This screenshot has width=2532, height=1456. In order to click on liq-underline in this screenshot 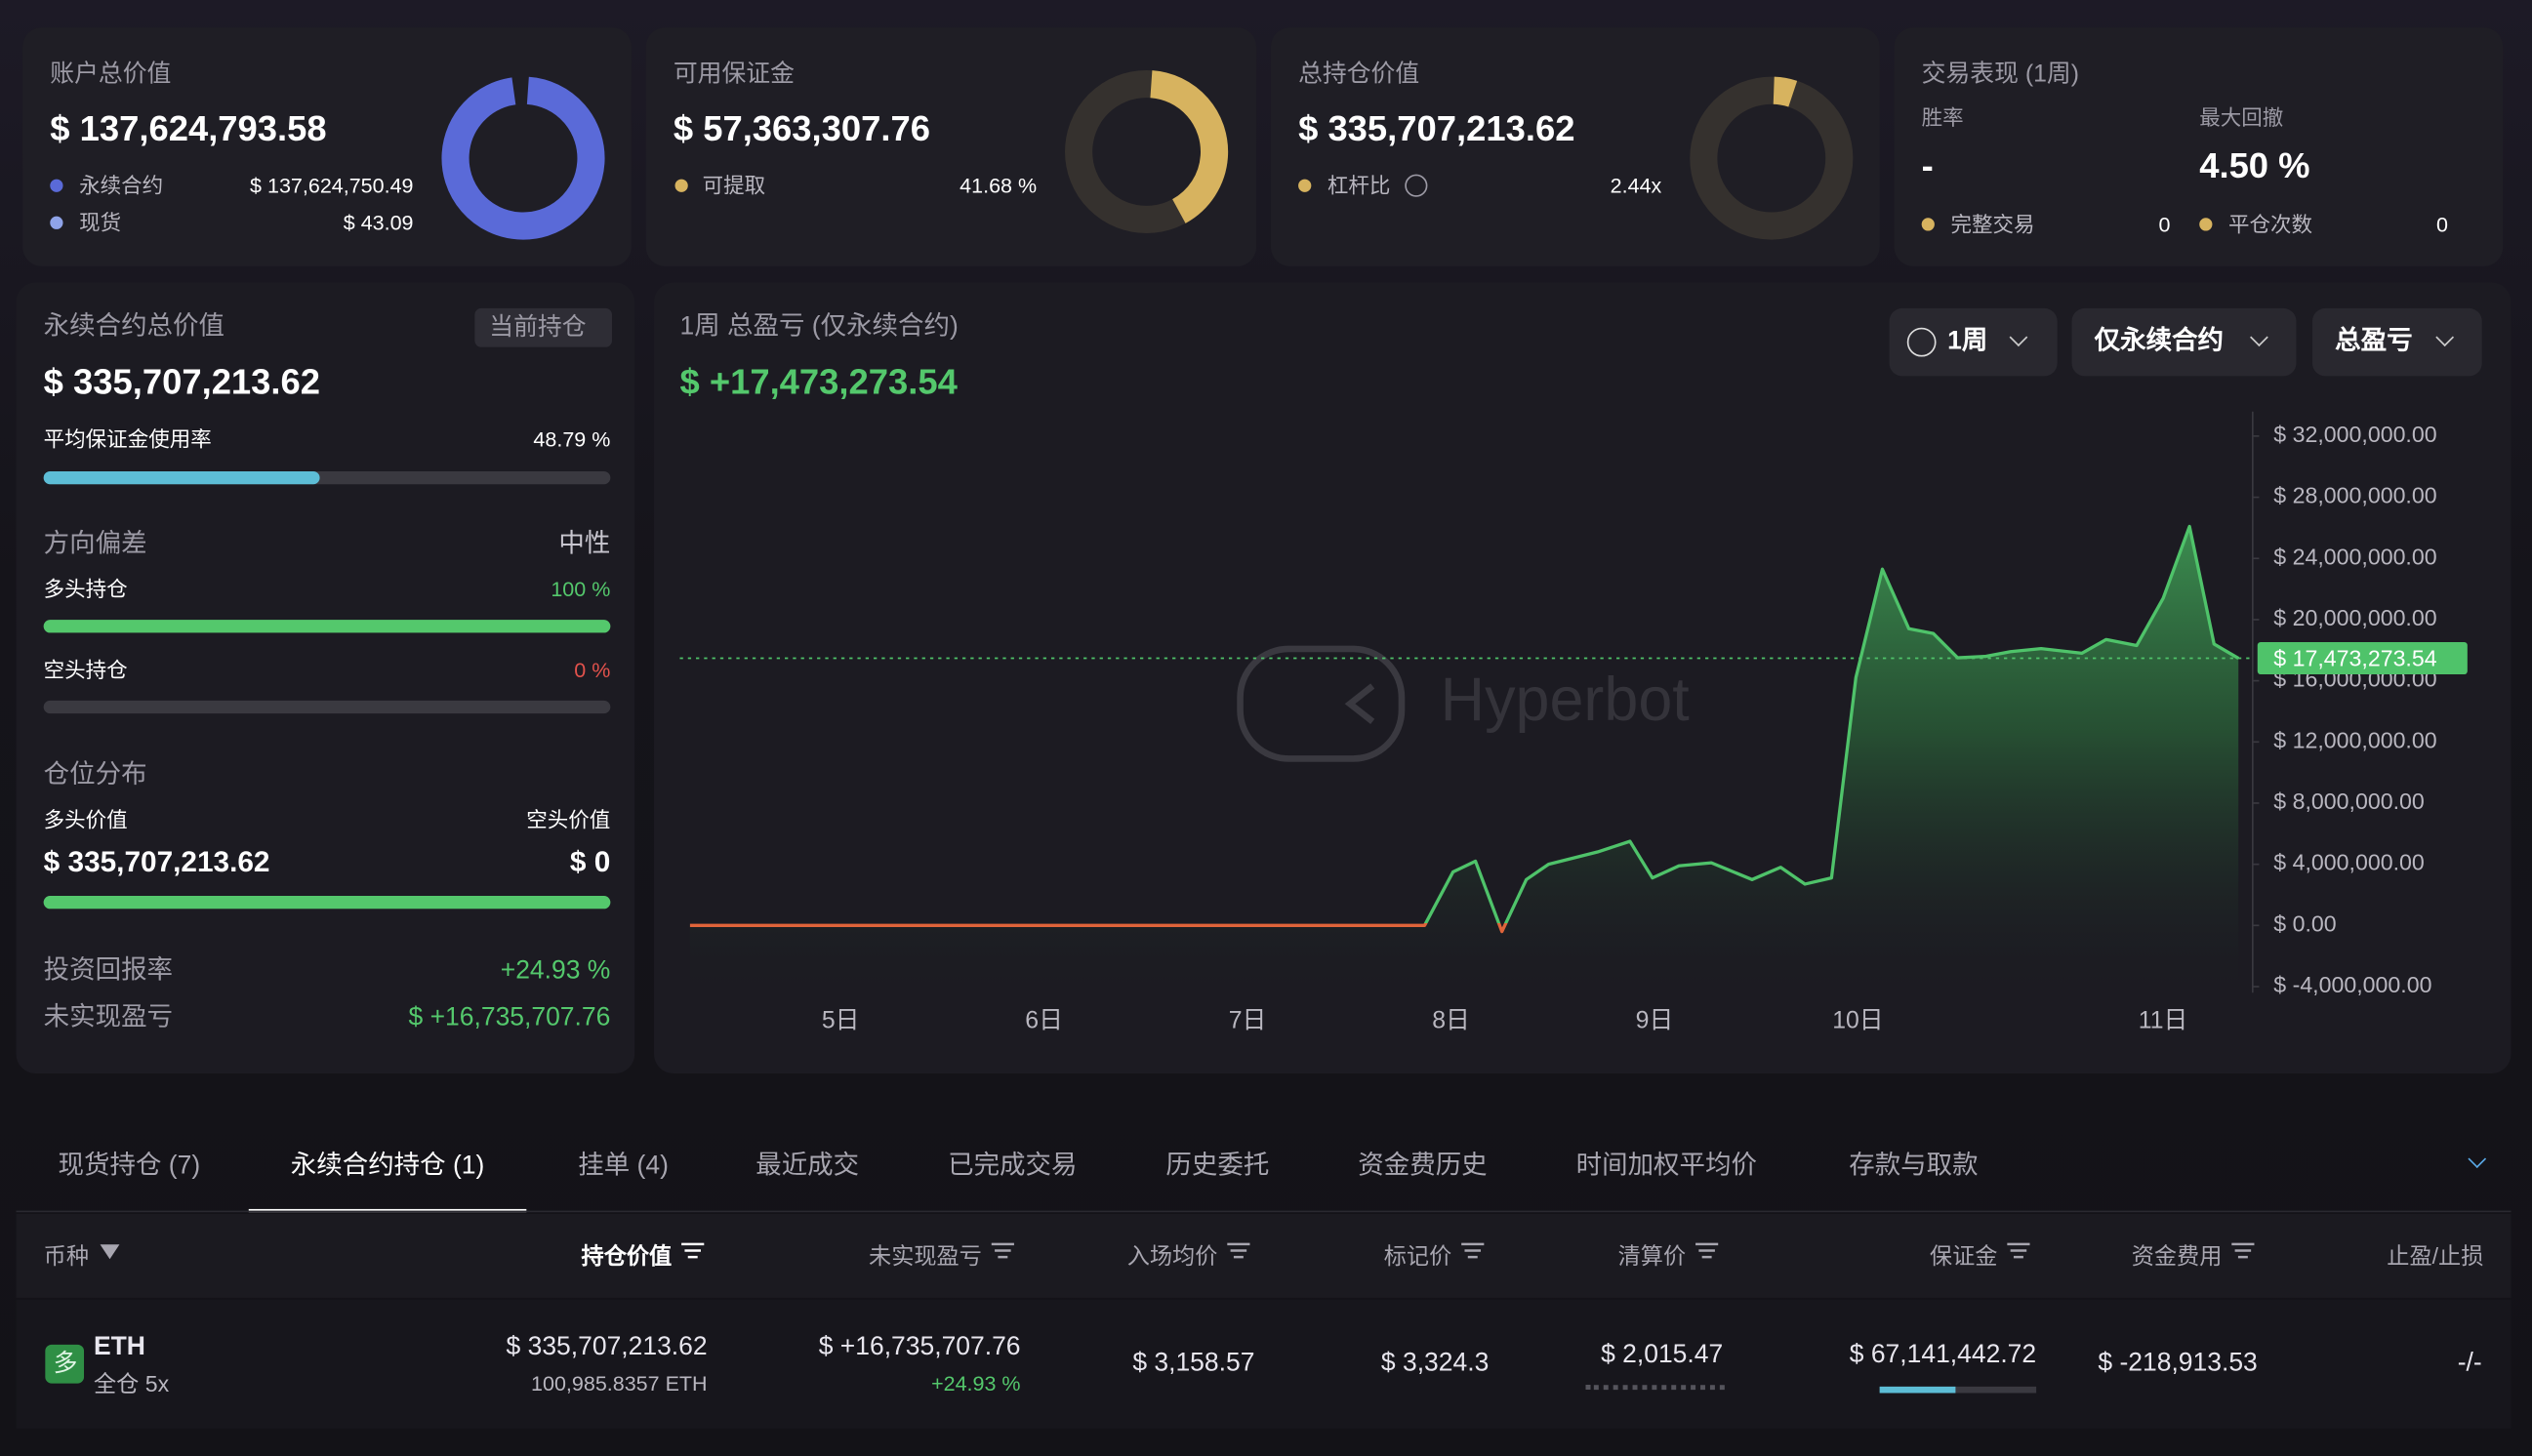, I will do `click(1655, 1388)`.